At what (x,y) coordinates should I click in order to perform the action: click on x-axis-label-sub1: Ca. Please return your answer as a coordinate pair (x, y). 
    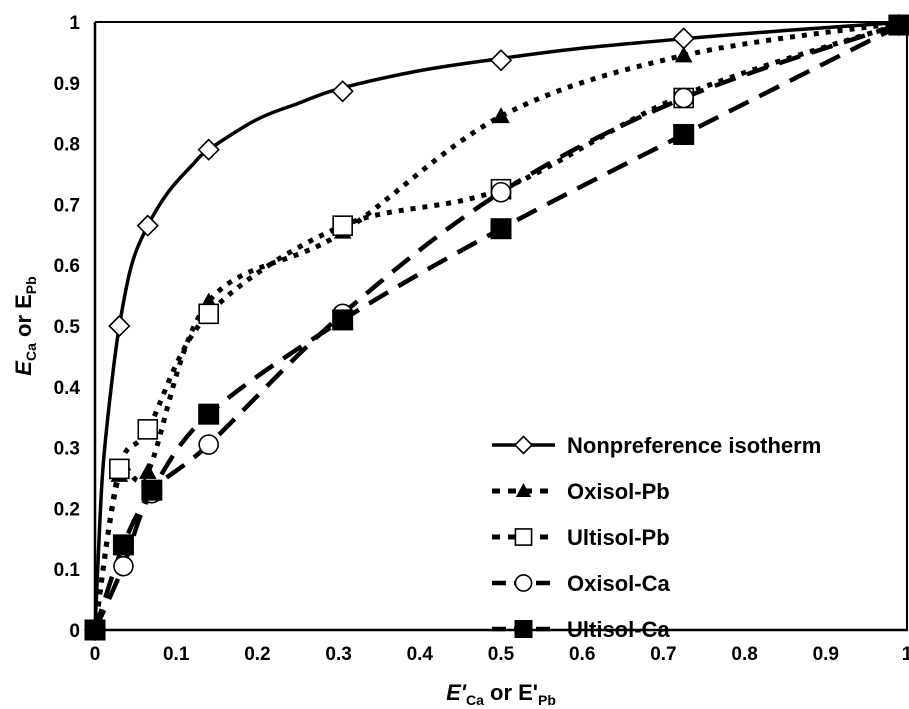
    Looking at the image, I should click on (475, 700).